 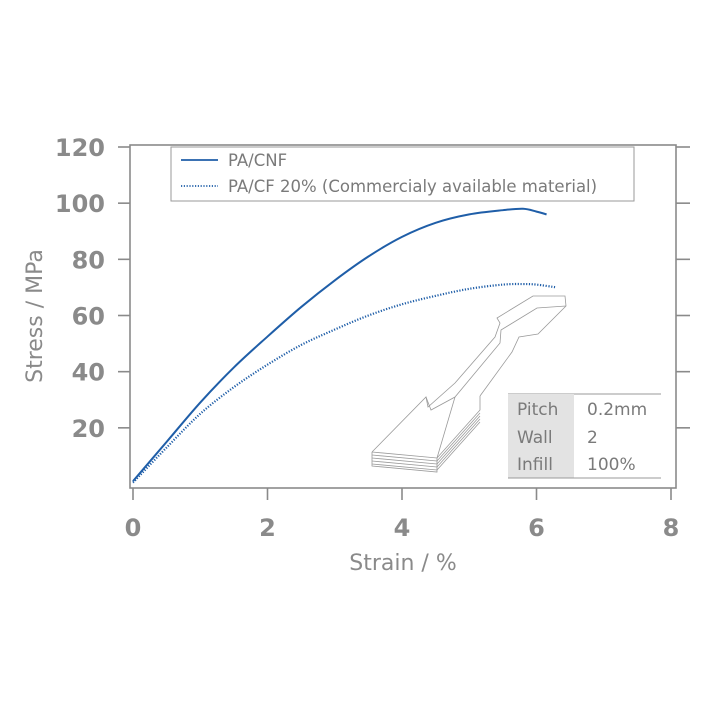 I want to click on y-tick-label: 20, so click(x=88, y=429).